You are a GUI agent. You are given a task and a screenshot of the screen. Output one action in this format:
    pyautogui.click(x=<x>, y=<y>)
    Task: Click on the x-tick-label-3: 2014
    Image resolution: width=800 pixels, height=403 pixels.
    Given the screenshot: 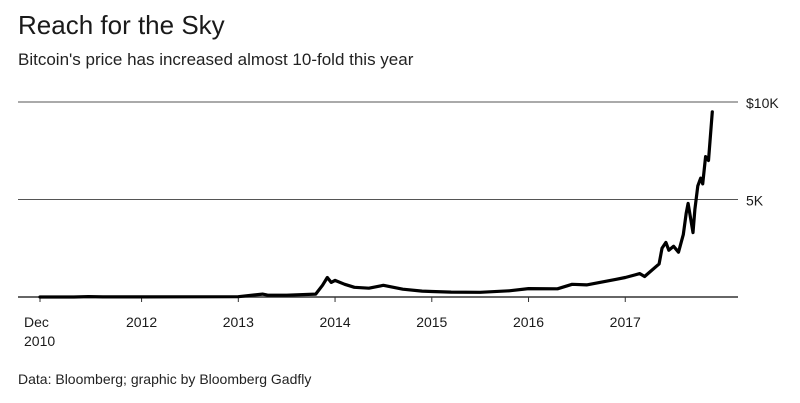 What is the action you would take?
    pyautogui.click(x=334, y=322)
    